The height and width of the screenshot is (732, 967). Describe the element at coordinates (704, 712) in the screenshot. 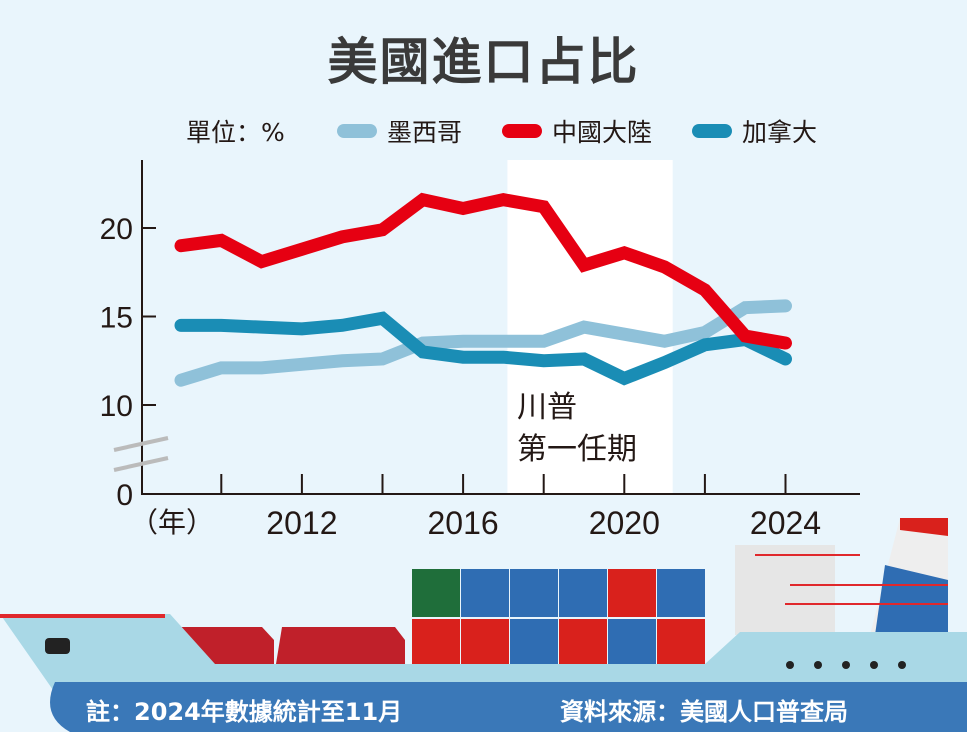

I see `footer-source: 資料來源：美國人口普查局` at that location.